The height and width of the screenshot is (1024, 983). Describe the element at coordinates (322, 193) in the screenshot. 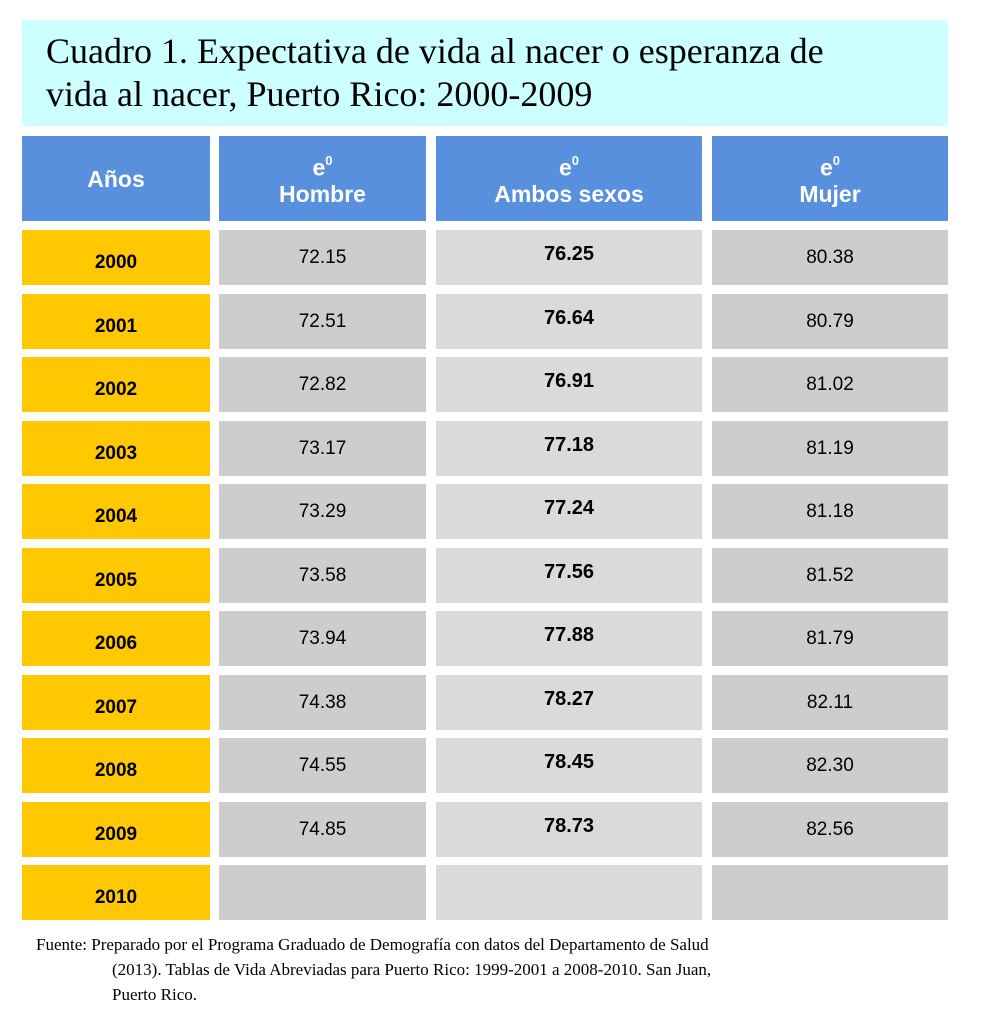

I see `header-male-label: Hombre` at that location.